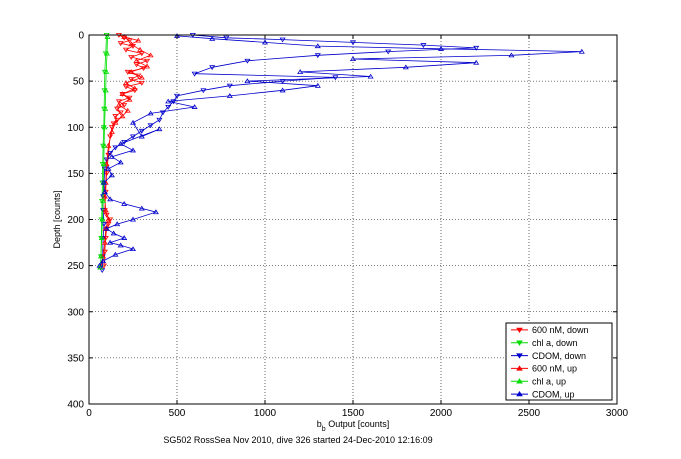 The width and height of the screenshot is (681, 459). I want to click on x-axis-label-rest: Output [counts], so click(358, 424).